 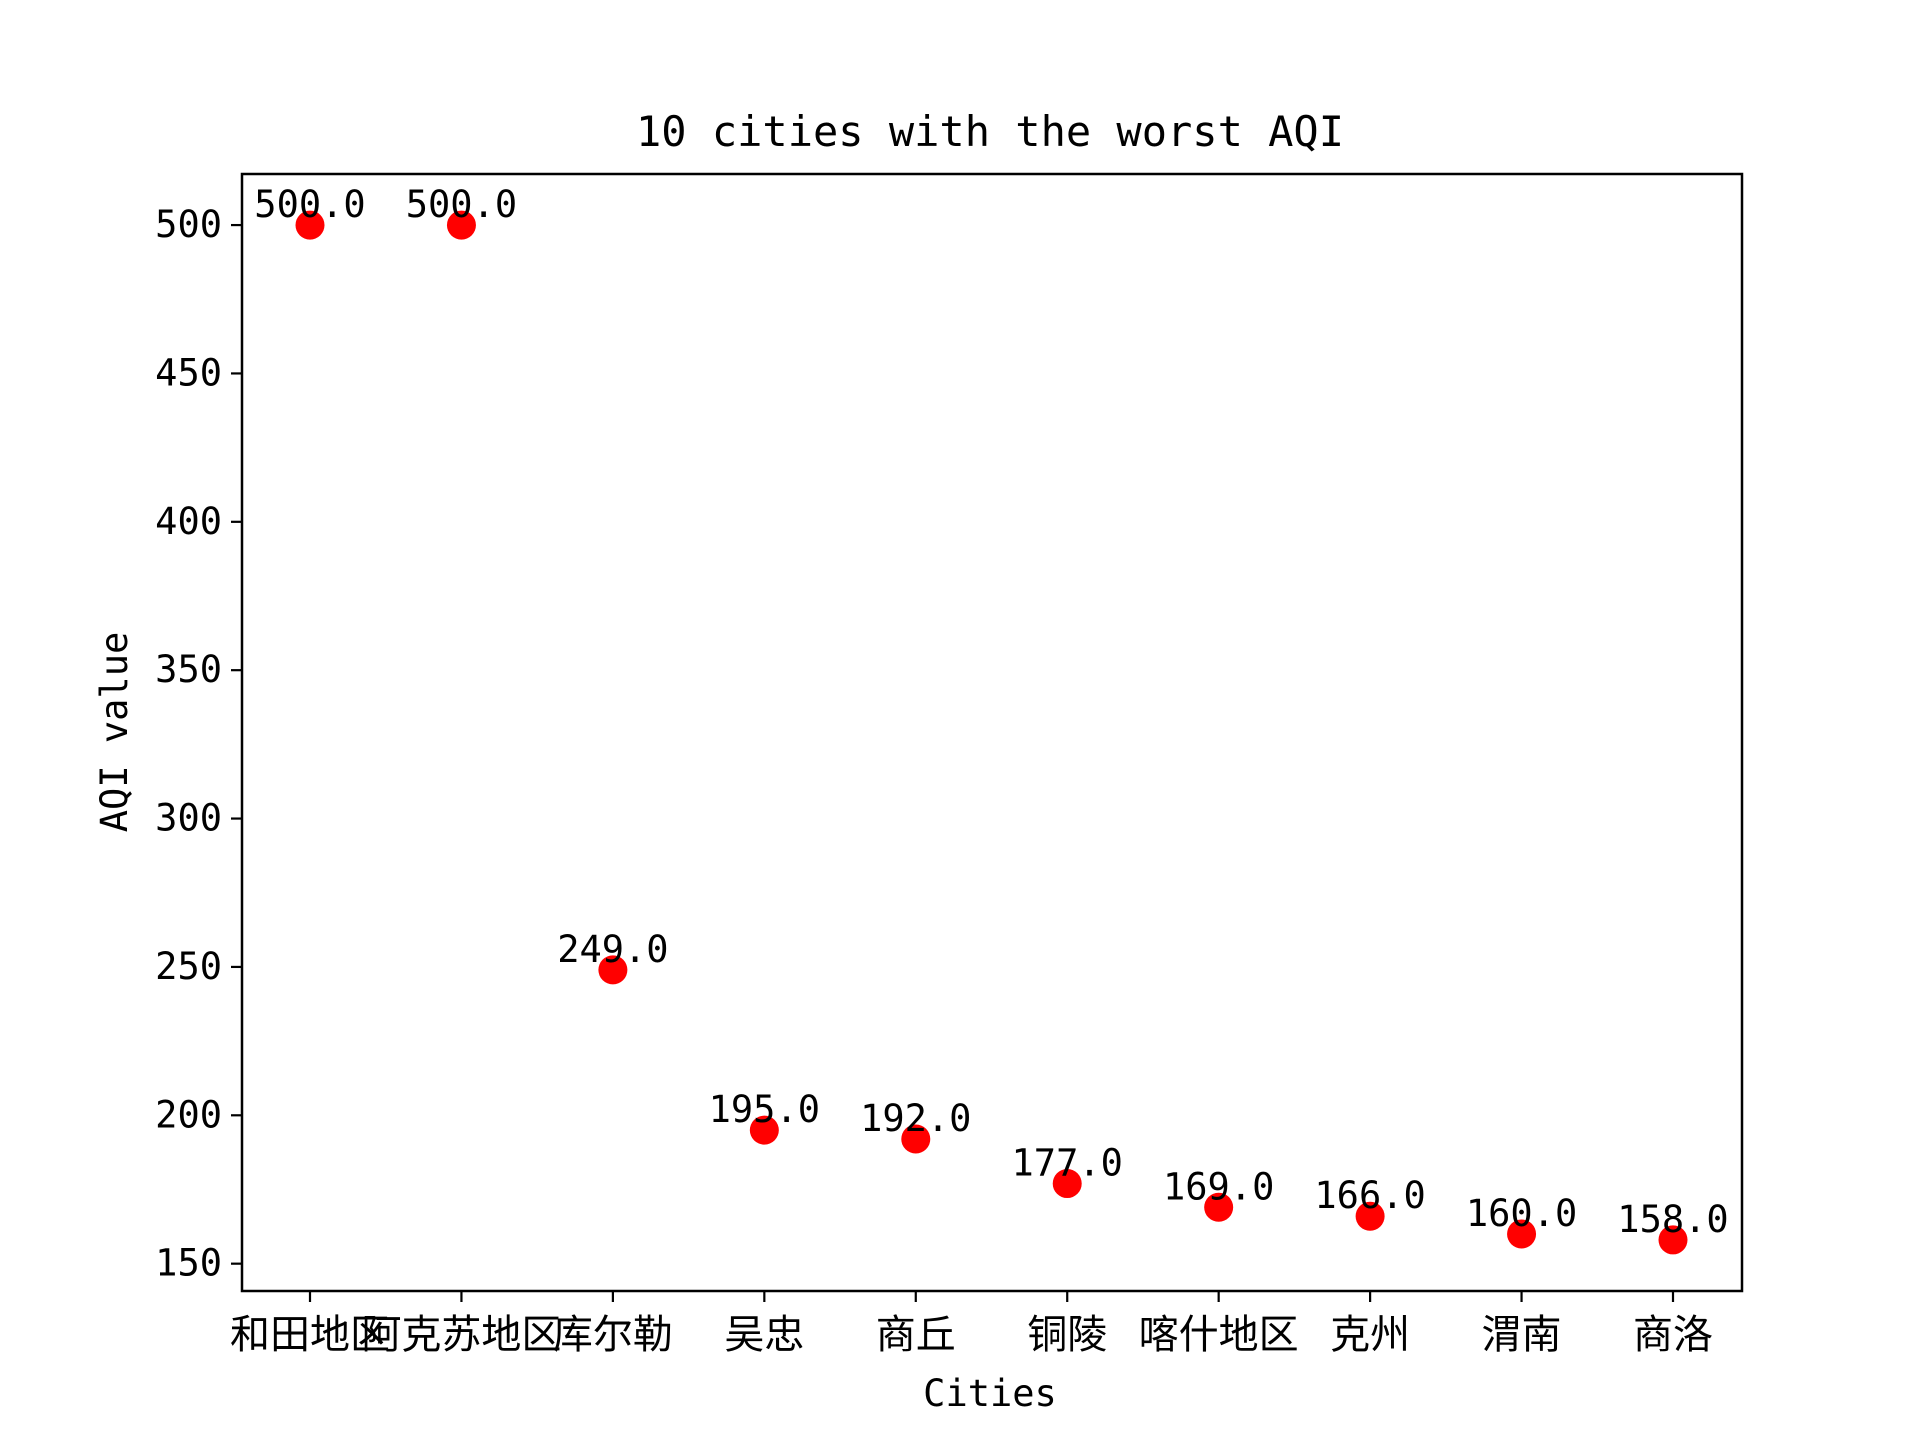 I want to click on x-axis-label: Cities, so click(x=990, y=1393).